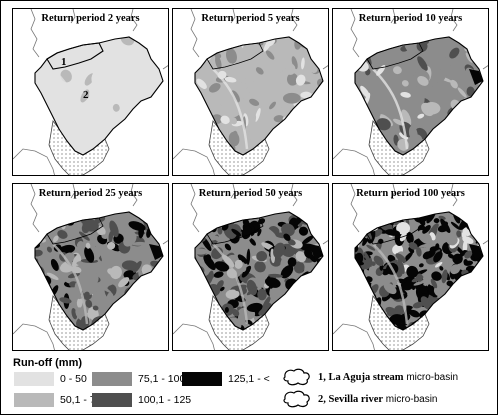 The width and height of the screenshot is (500, 417). What do you see at coordinates (366, 377) in the screenshot?
I see `legend-basin-1-name: La Aguja stream` at bounding box center [366, 377].